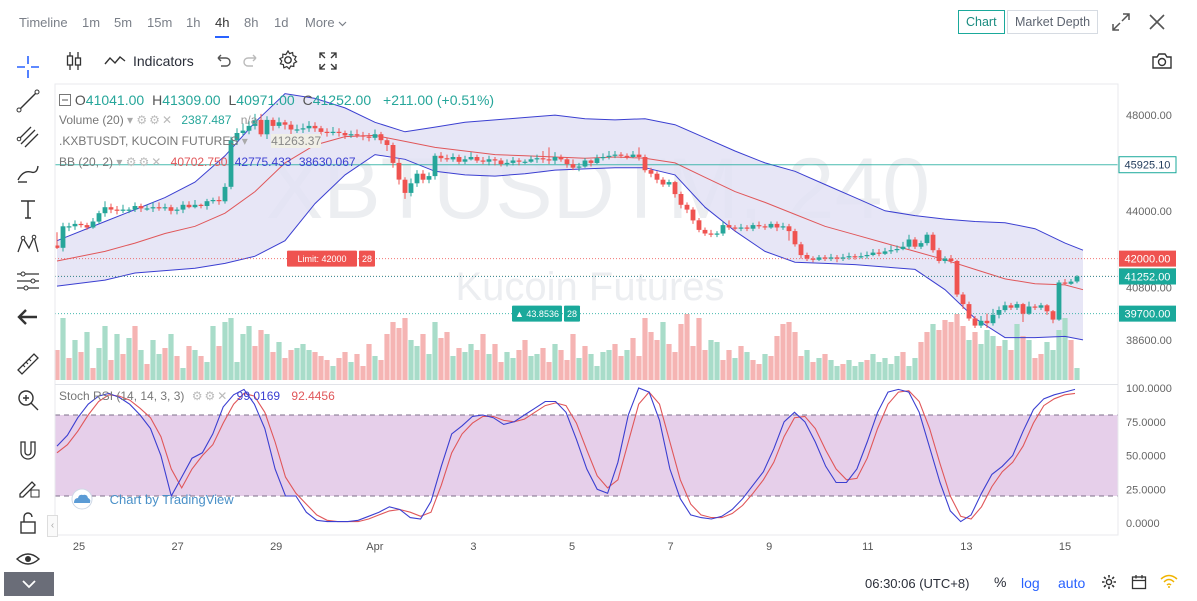 The height and width of the screenshot is (601, 1197). Describe the element at coordinates (251, 22) in the screenshot. I see `timeframe-8h: 8h` at that location.